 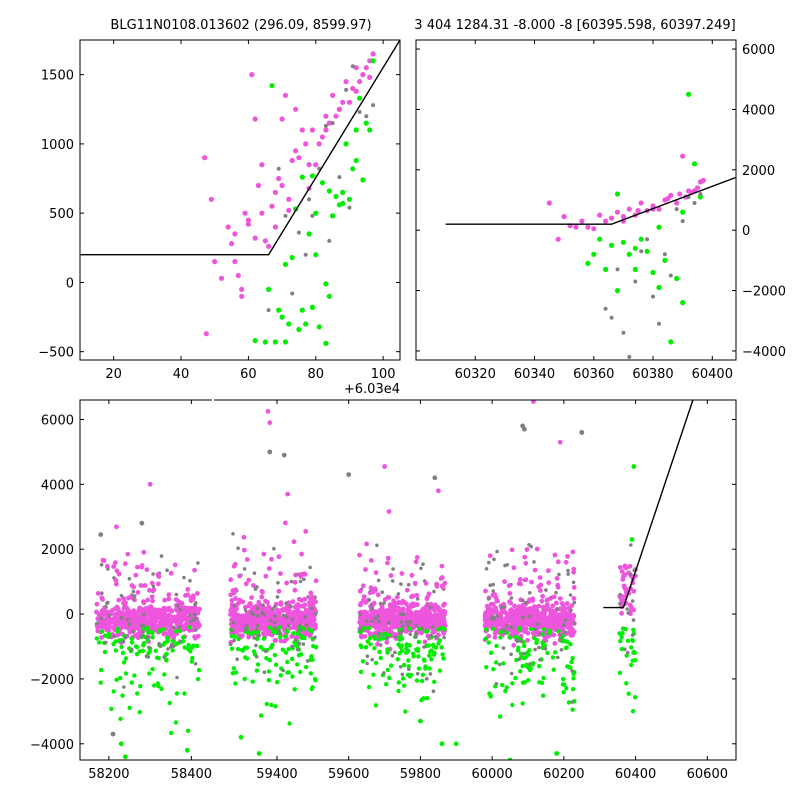 What do you see at coordinates (652, 374) in the screenshot?
I see `x-tick-label: 60380` at bounding box center [652, 374].